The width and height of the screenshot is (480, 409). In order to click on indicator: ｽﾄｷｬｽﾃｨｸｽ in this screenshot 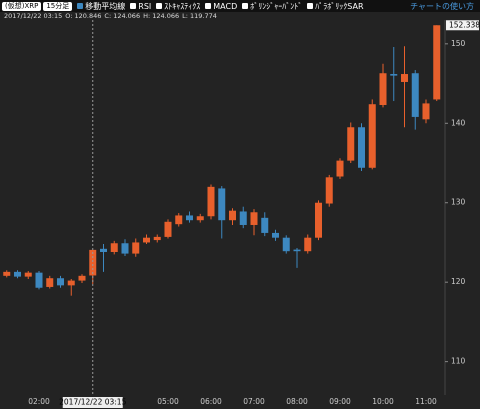, I will do `click(178, 6)`.